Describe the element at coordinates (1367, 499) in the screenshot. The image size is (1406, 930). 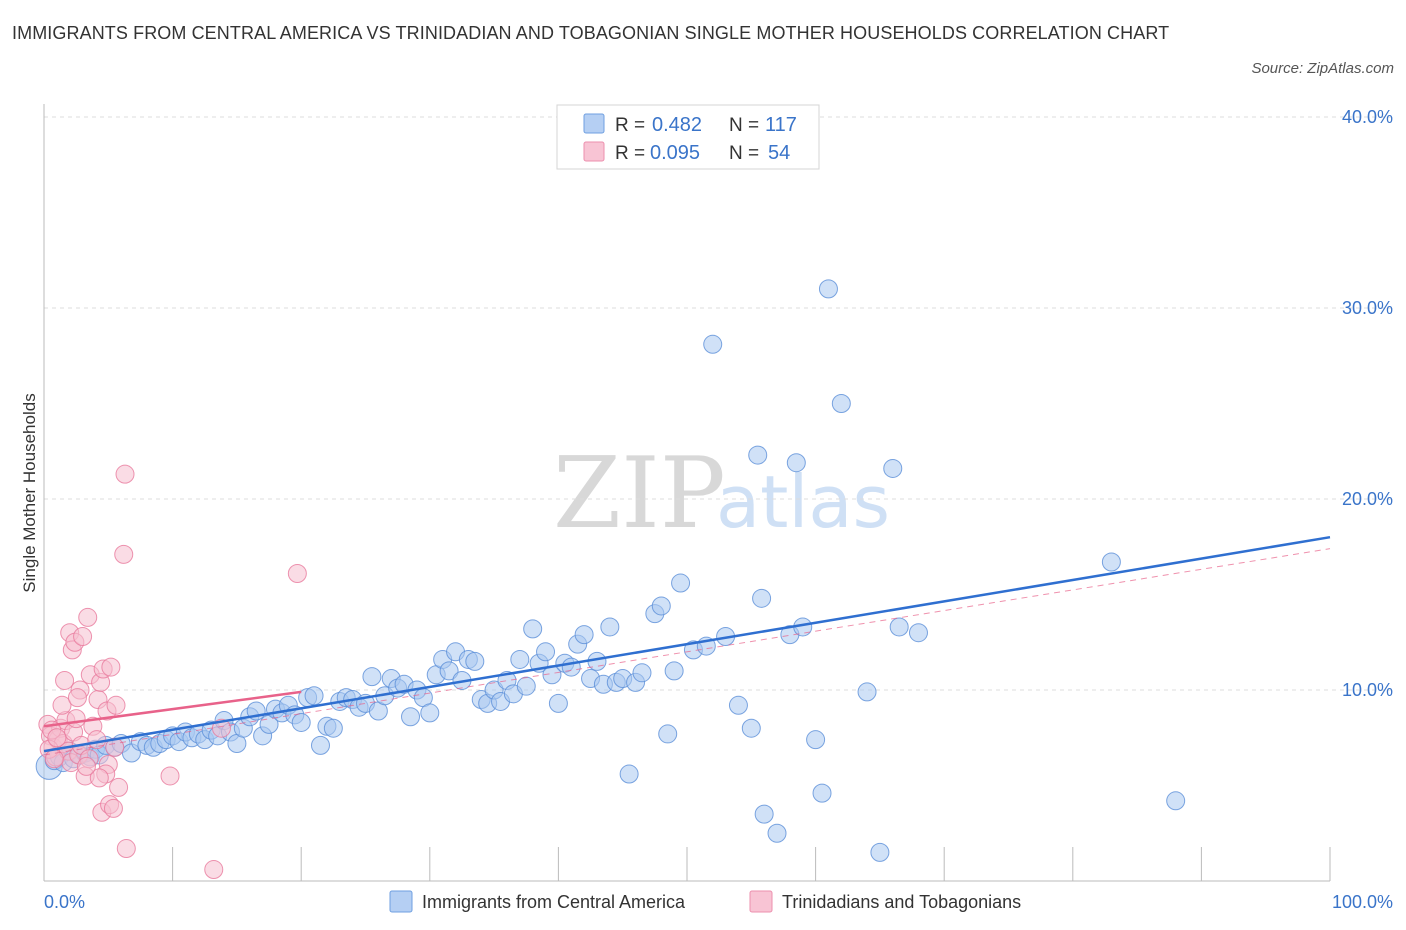
I see `y-tick-label: 20.0%` at that location.